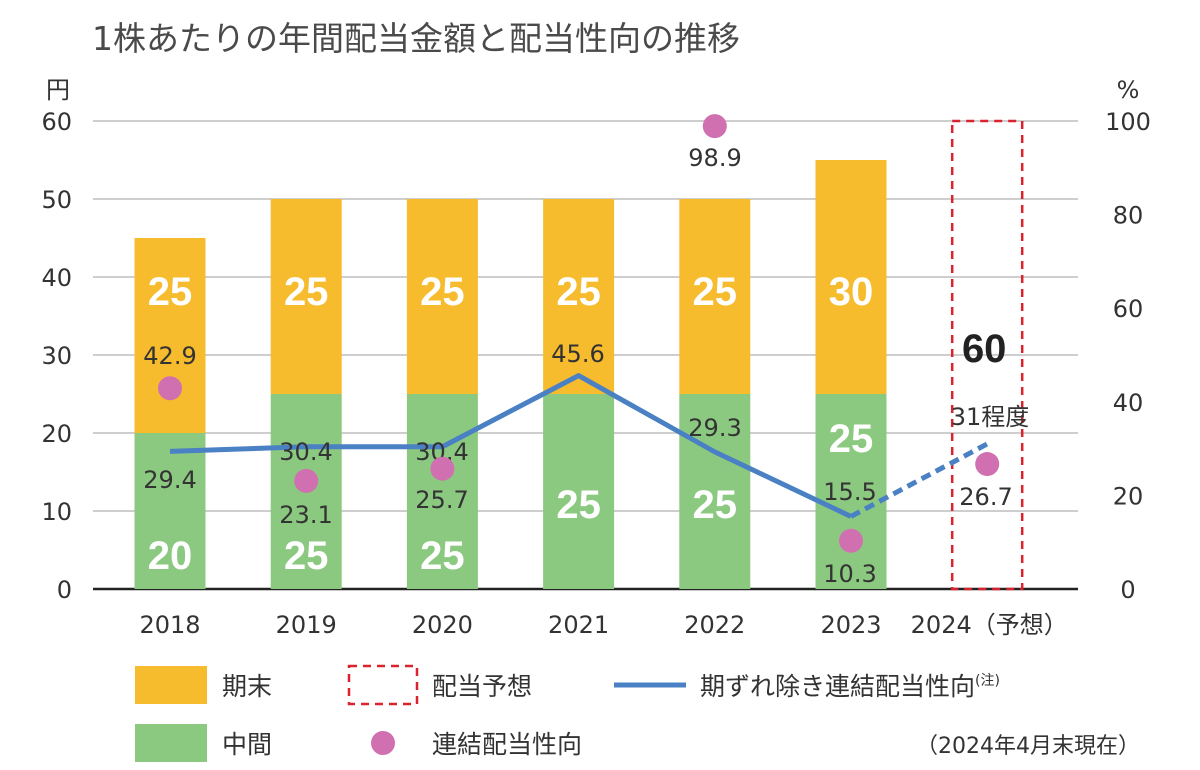  Describe the element at coordinates (306, 480) in the screenshot. I see `payout-dot-2019` at that location.